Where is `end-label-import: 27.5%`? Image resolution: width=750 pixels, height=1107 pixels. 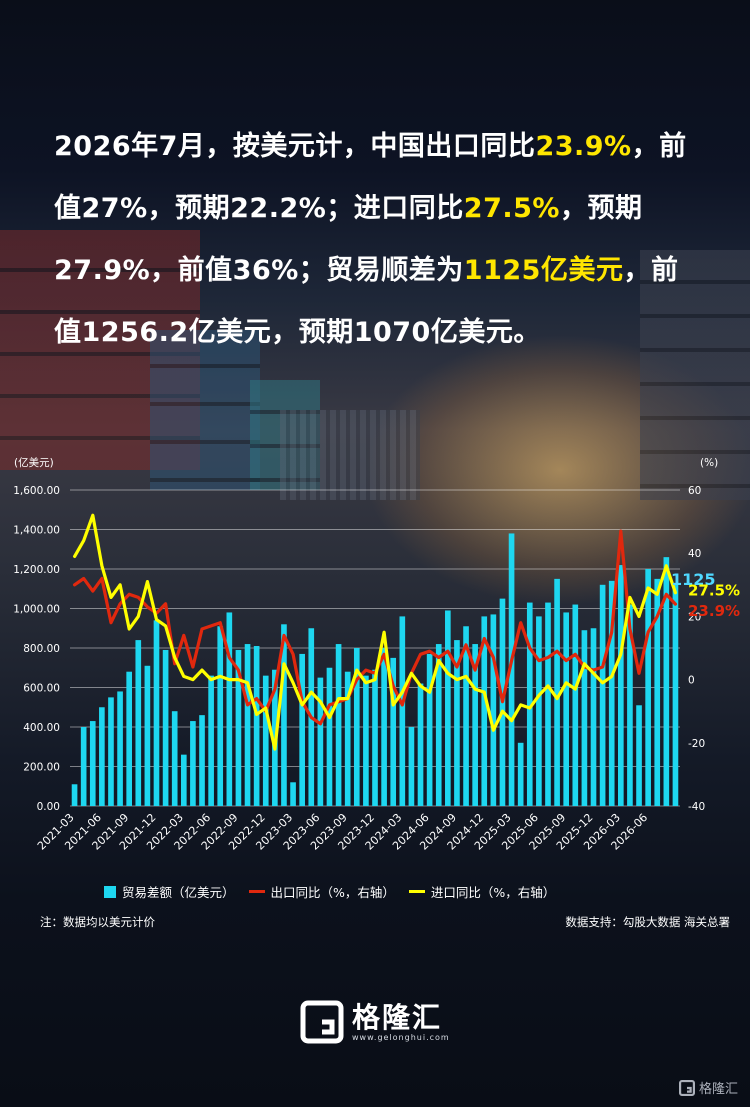
end-label-import: 27.5% is located at coordinates (714, 591).